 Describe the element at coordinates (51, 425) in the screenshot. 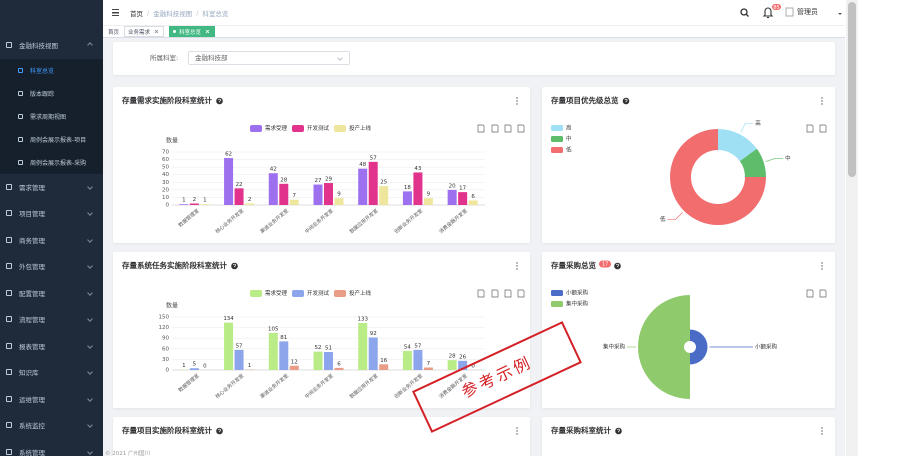

I see `menu-item: 系统监控` at that location.